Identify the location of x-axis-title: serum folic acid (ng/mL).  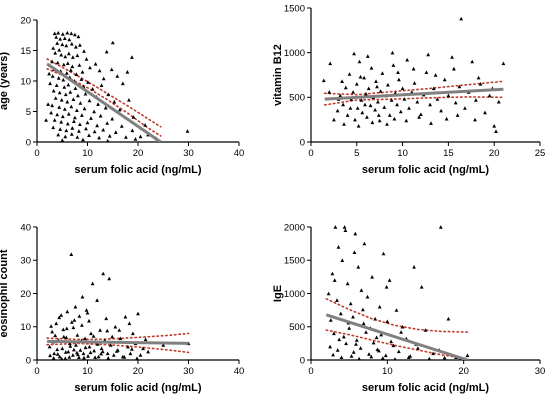
(137, 388).